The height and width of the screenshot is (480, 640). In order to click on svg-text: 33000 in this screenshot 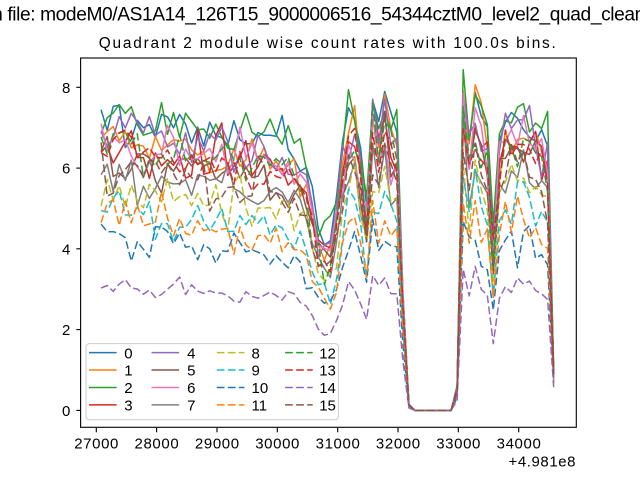, I will do `click(458, 443)`.